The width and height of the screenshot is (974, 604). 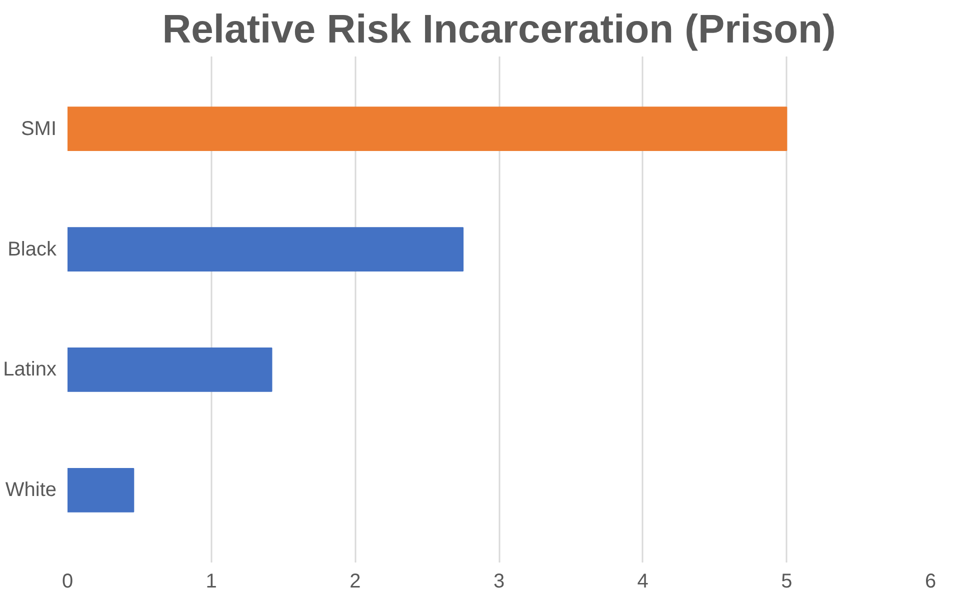 I want to click on x-tick-label: 5, so click(x=786, y=581).